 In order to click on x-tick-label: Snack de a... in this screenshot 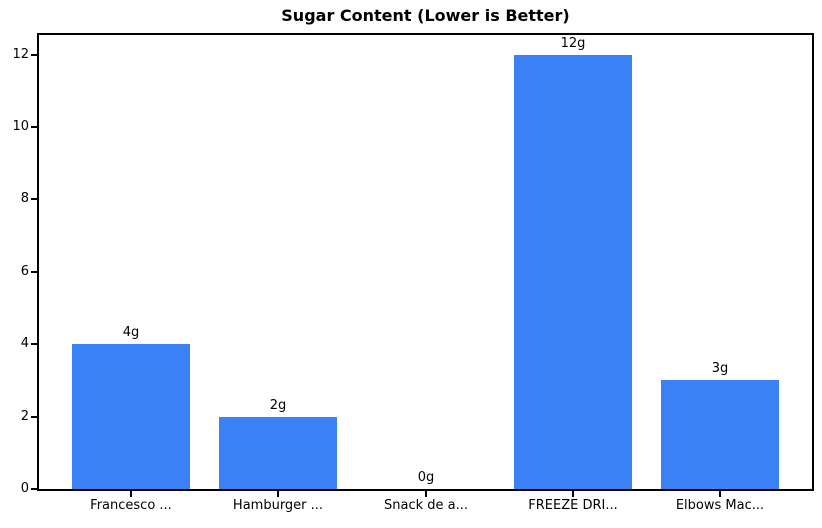, I will do `click(425, 505)`.